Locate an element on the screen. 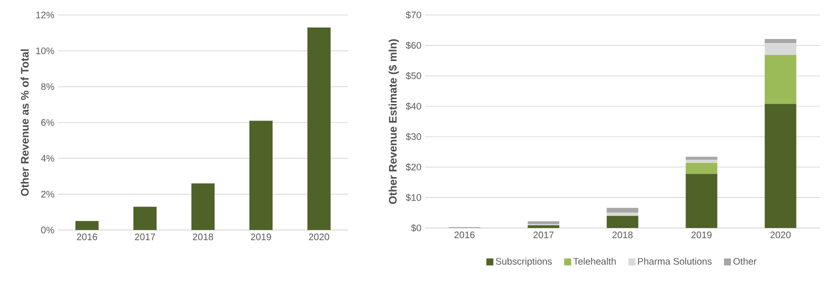 This screenshot has height=296, width=834. y-tick-label: 2% is located at coordinates (47, 194).